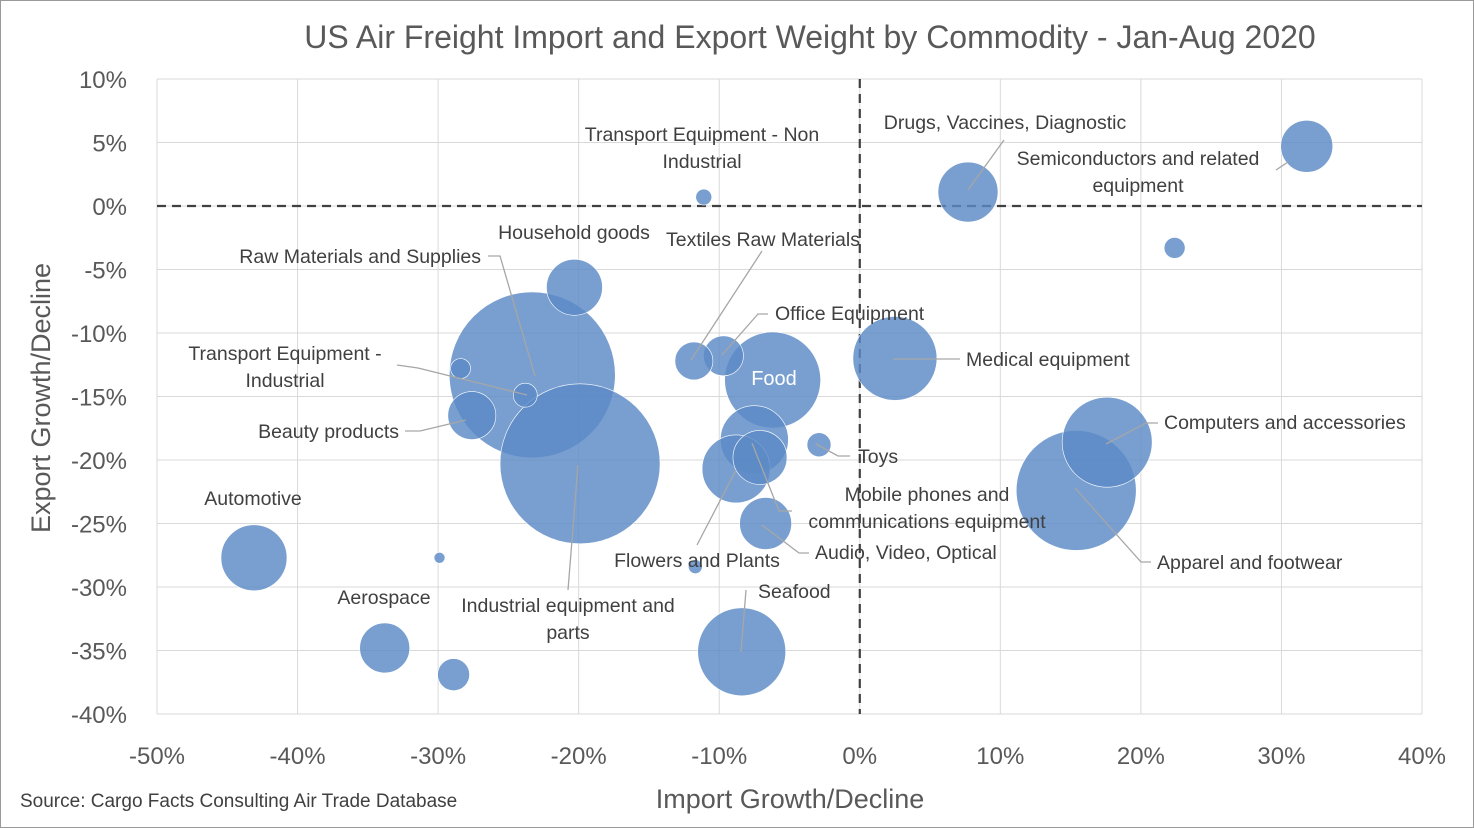 The height and width of the screenshot is (828, 1474). What do you see at coordinates (744, 334) in the screenshot?
I see `leader-line-office` at bounding box center [744, 334].